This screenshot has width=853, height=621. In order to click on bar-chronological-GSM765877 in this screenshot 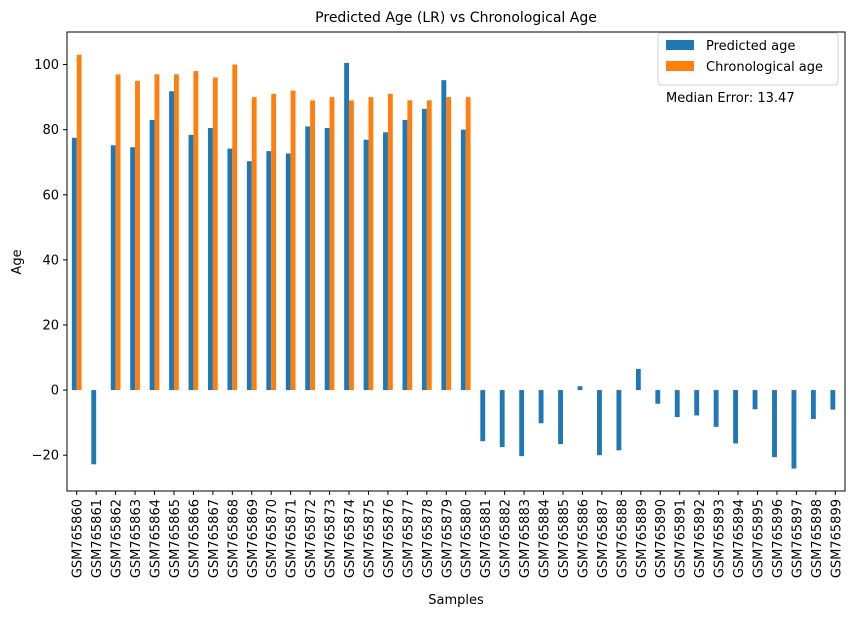, I will do `click(410, 245)`.